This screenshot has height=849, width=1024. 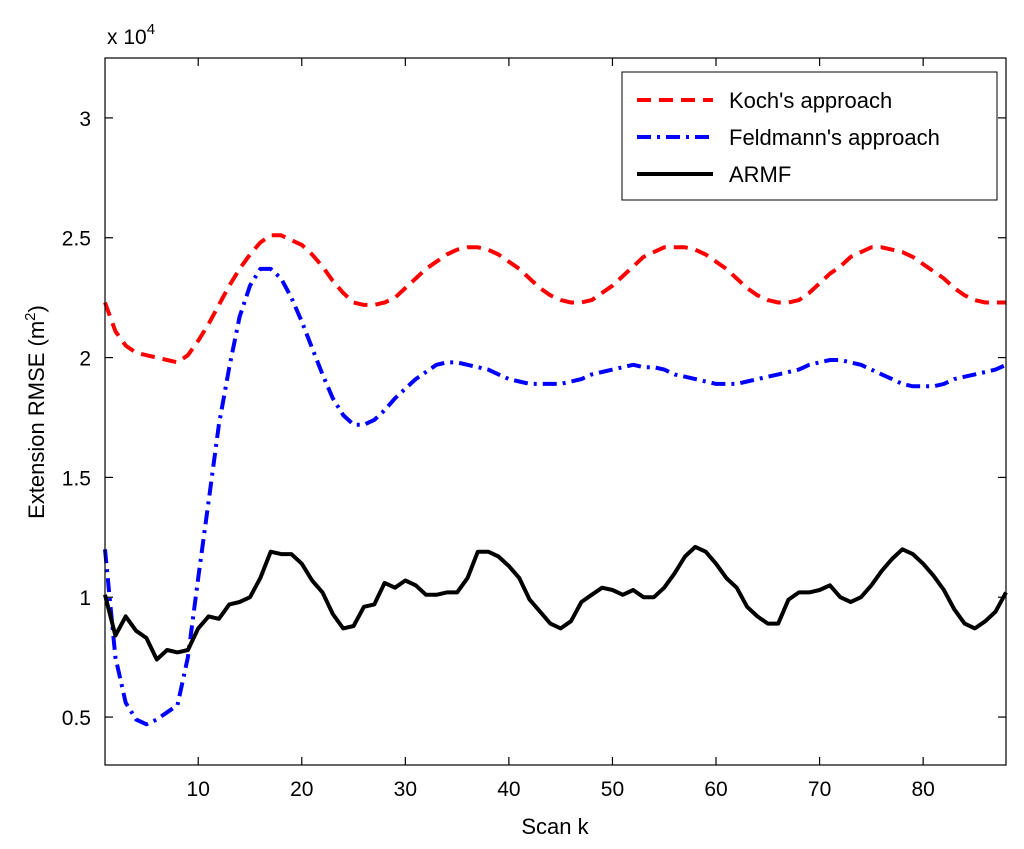 What do you see at coordinates (555, 603) in the screenshot?
I see `series-line-armf` at bounding box center [555, 603].